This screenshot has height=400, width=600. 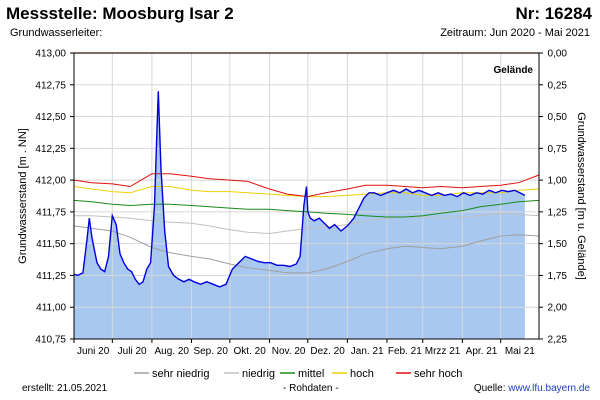 What do you see at coordinates (443, 351) in the screenshot?
I see `x-tick-label: Mrzz 21` at bounding box center [443, 351].